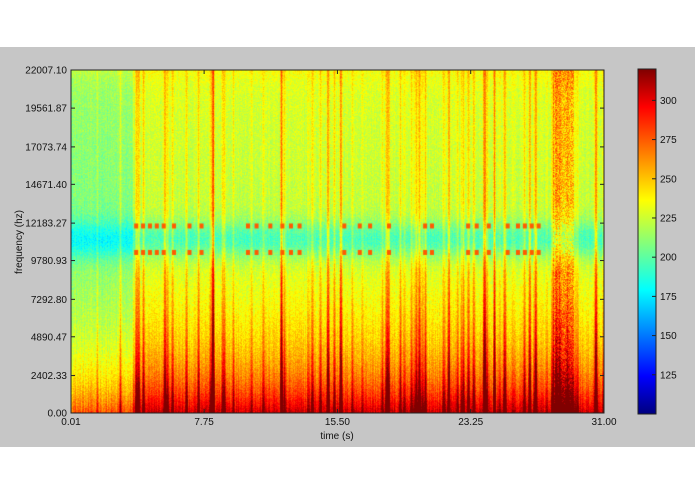 The width and height of the screenshot is (695, 494). What do you see at coordinates (46, 185) in the screenshot?
I see `y-tick-label: 14671.40` at bounding box center [46, 185].